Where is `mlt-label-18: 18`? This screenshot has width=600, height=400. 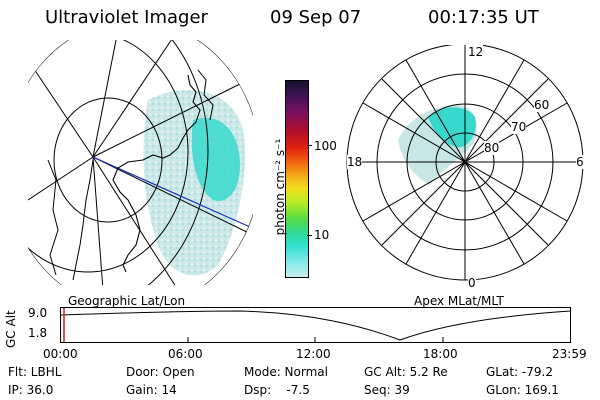 mlt-label-18: 18 is located at coordinates (355, 162).